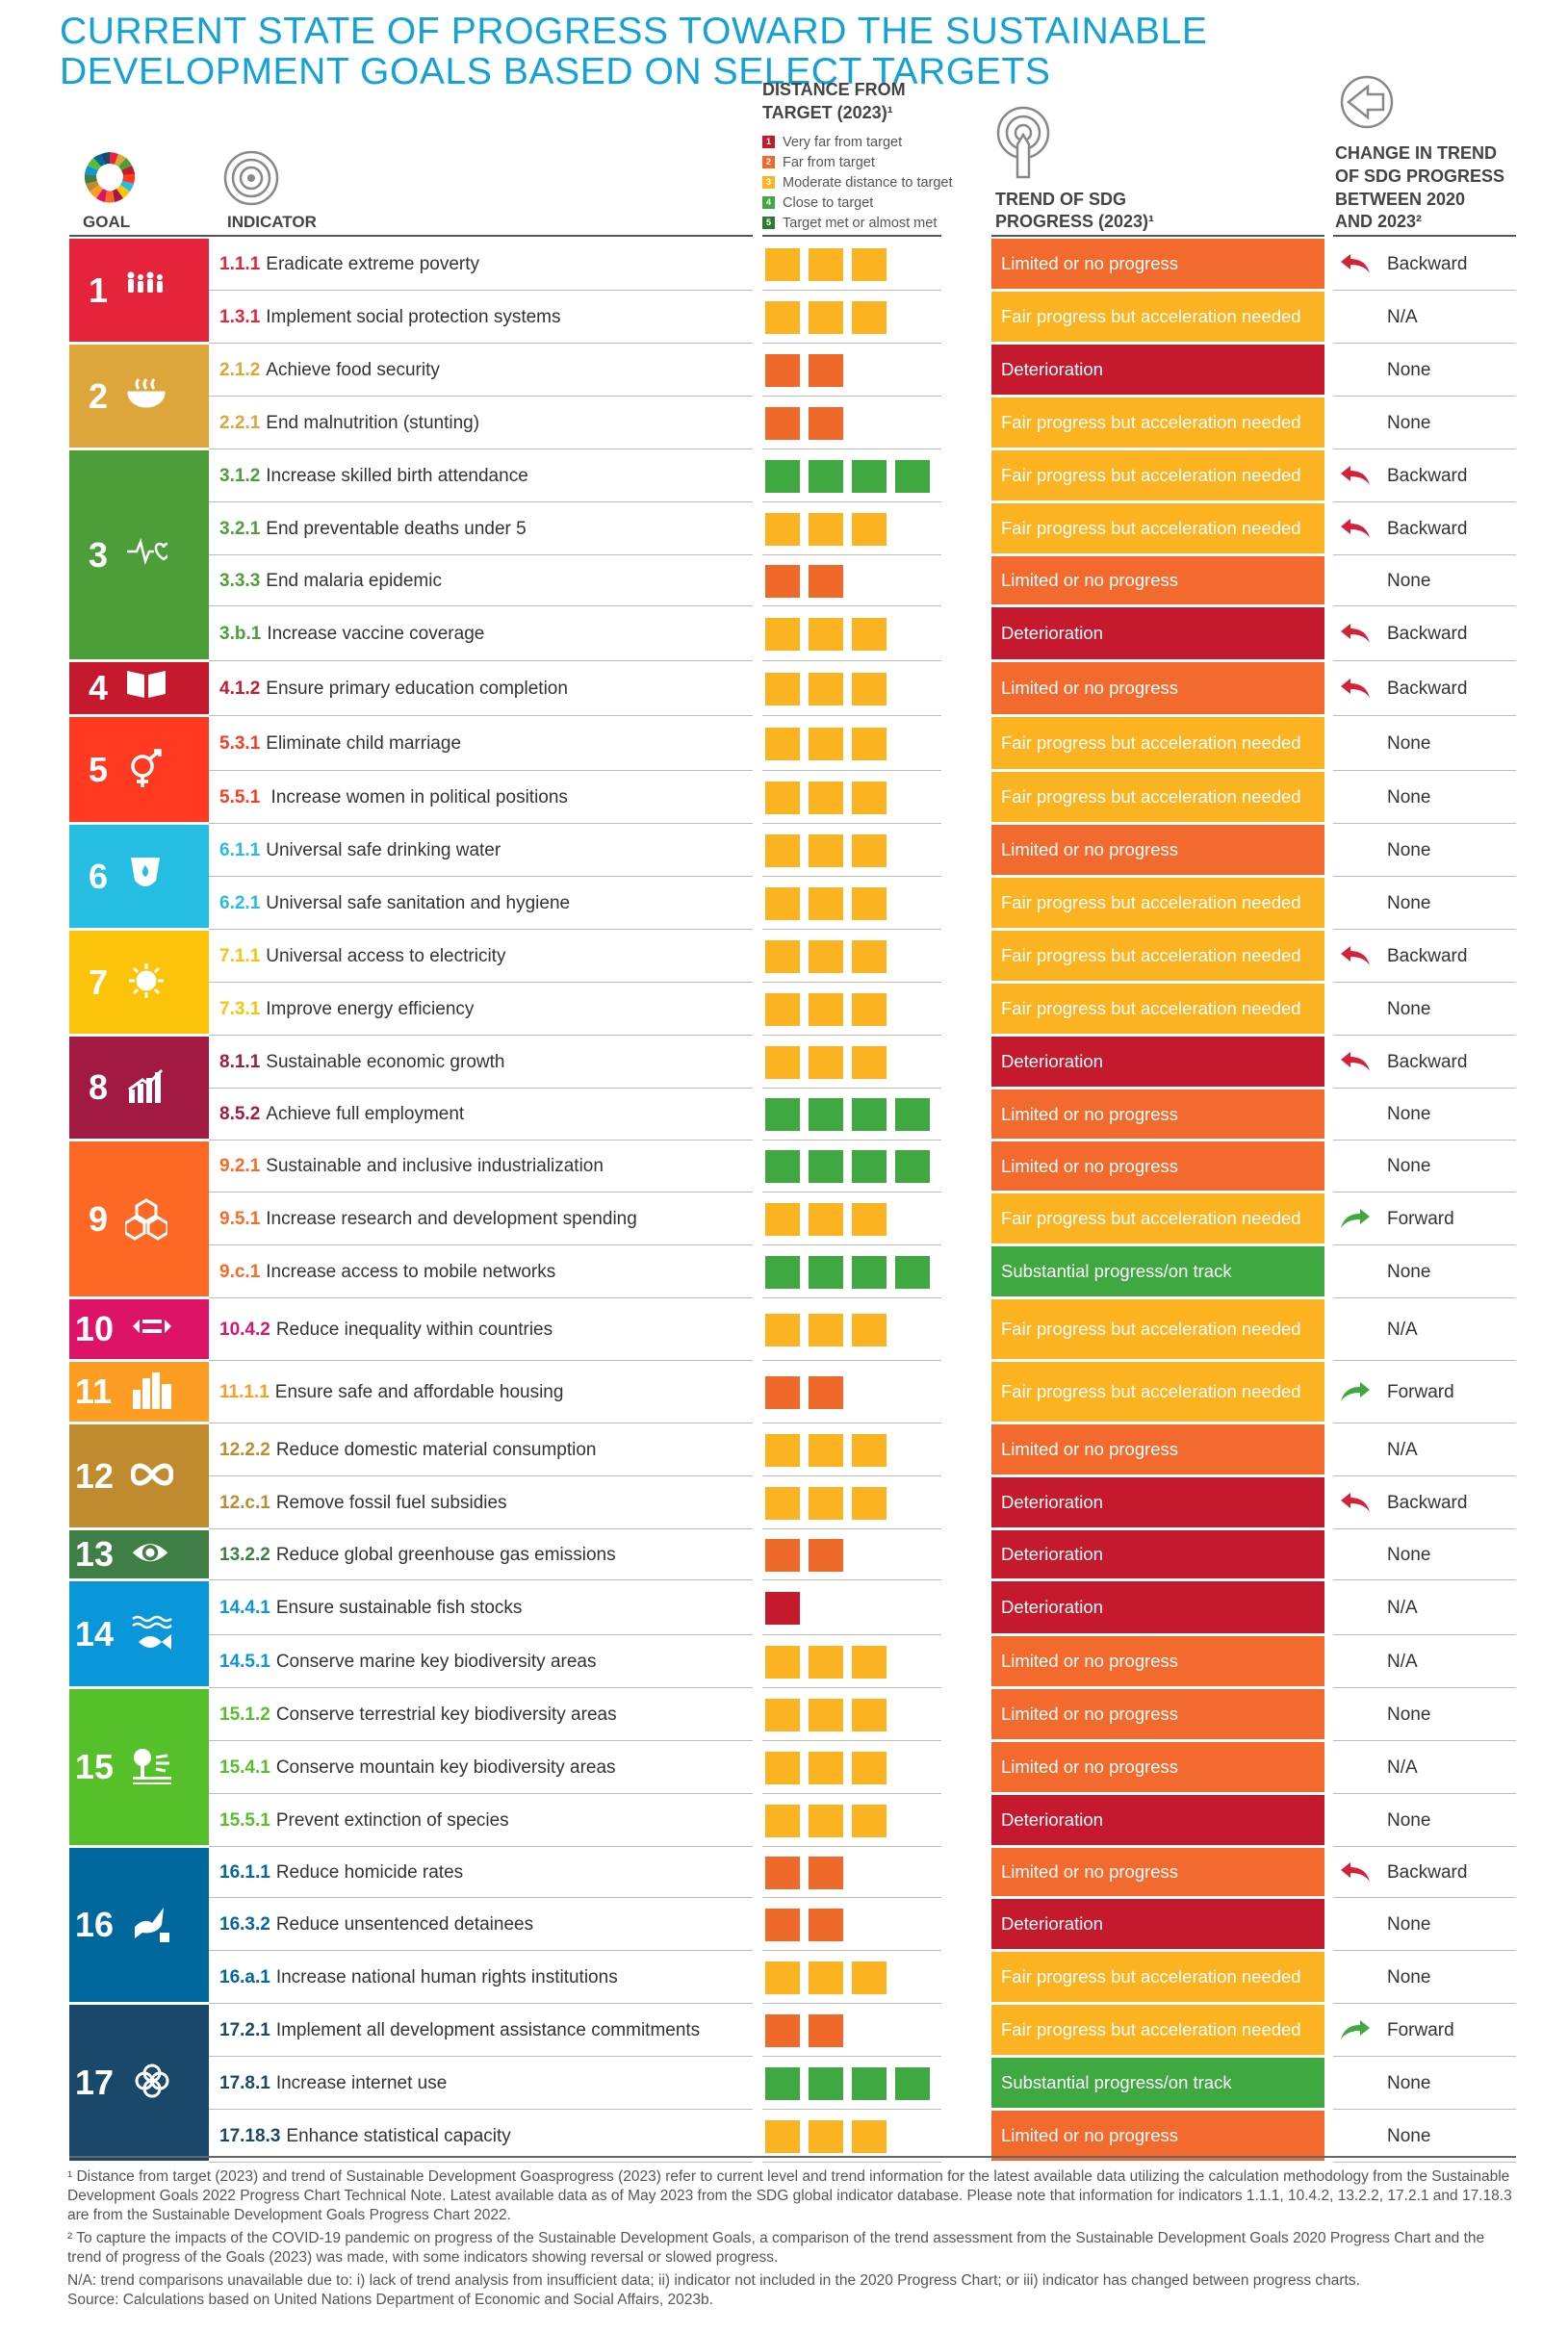 The image size is (1568, 2333). What do you see at coordinates (392, 1820) in the screenshot?
I see `indicator-text: Prevent extinction of species` at bounding box center [392, 1820].